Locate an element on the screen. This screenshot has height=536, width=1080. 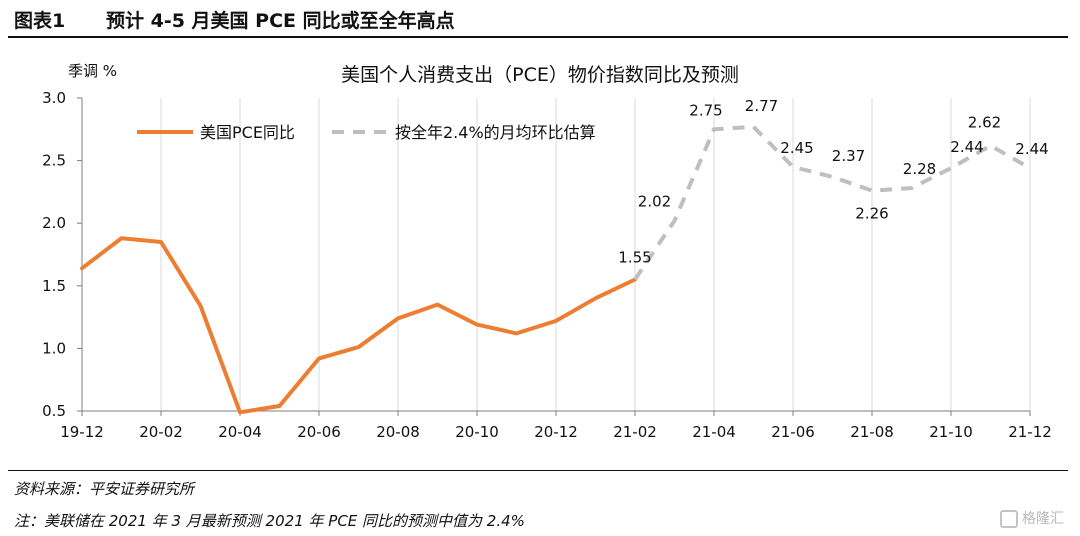
x-tick-label: 21-12 is located at coordinates (1030, 432).